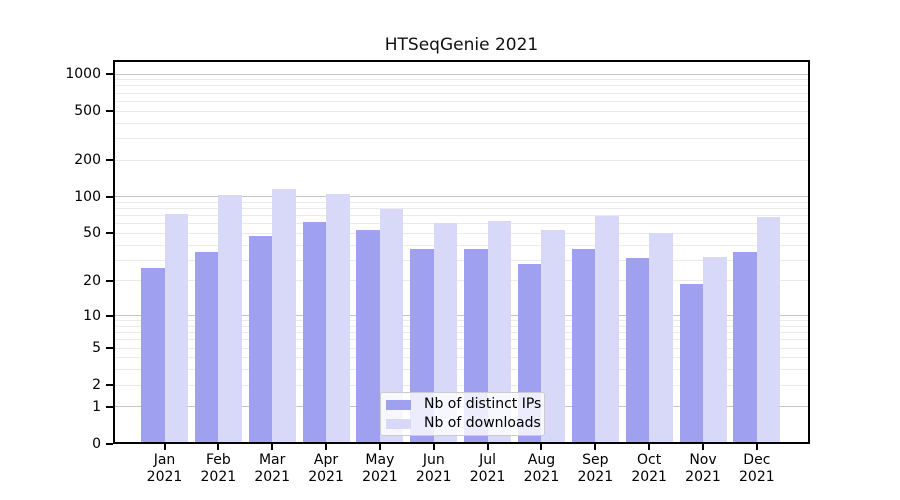 This screenshot has height=500, width=900. What do you see at coordinates (326, 447) in the screenshot?
I see `x-tick-apr` at bounding box center [326, 447].